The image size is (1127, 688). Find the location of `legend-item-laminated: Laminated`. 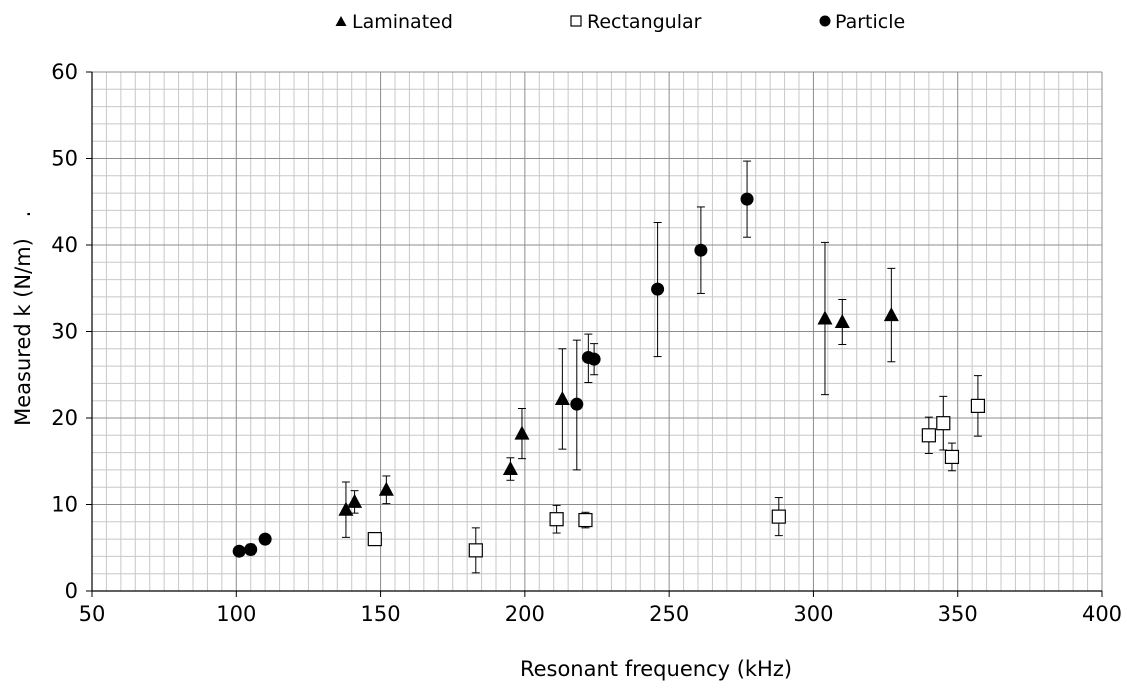

legend-item-laminated: Laminated is located at coordinates (394, 22).